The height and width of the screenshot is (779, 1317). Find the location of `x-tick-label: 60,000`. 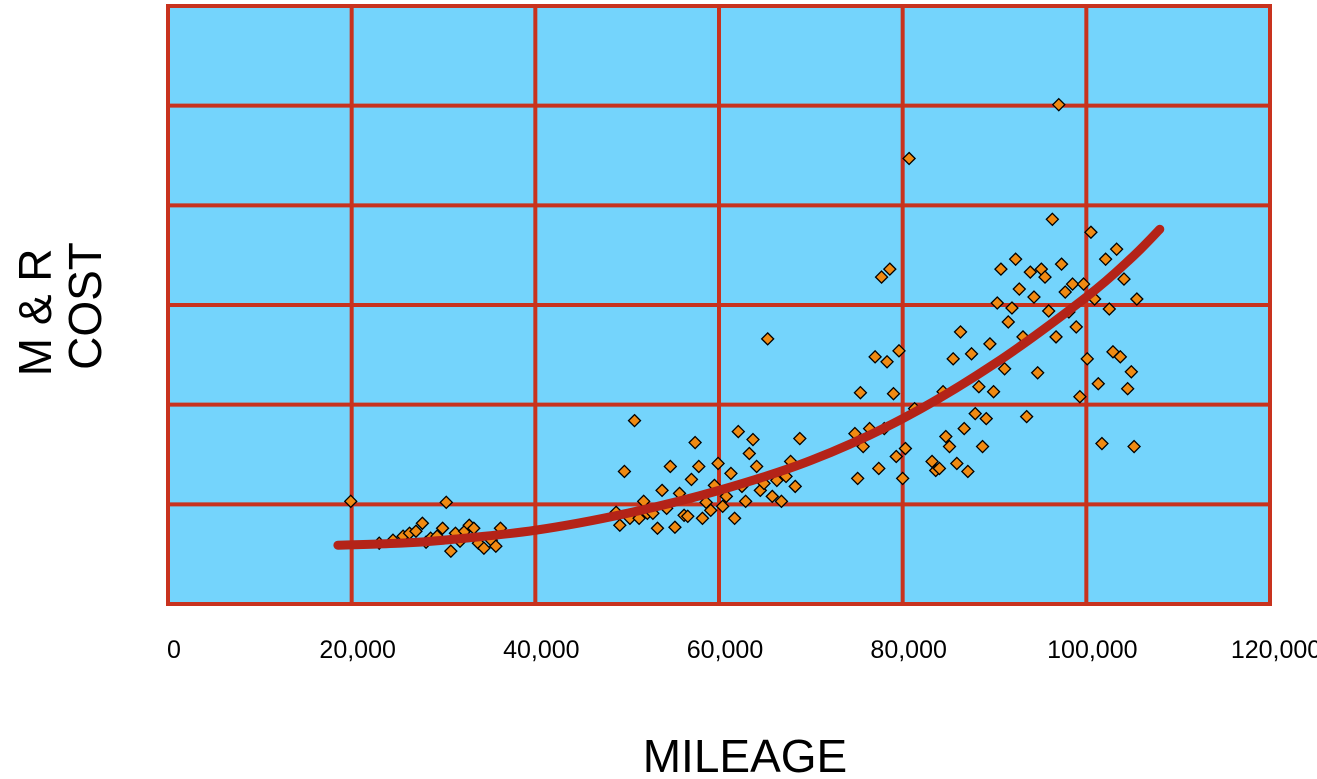

x-tick-label: 60,000 is located at coordinates (725, 650).